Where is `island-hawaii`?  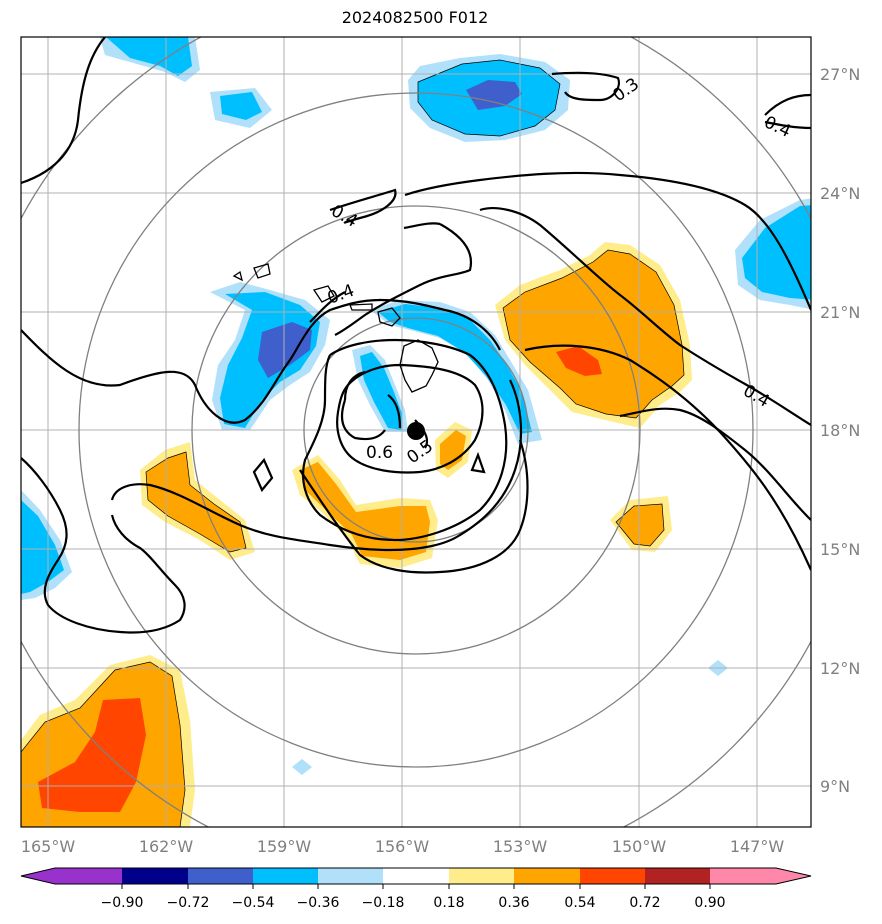 island-hawaii is located at coordinates (419, 366).